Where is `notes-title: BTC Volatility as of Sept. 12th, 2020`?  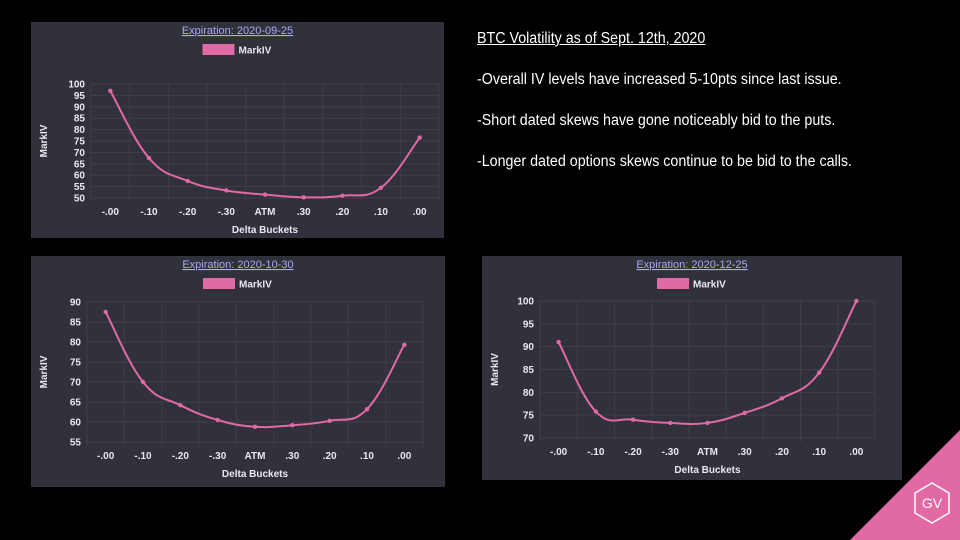 notes-title: BTC Volatility as of Sept. 12th, 2020 is located at coordinates (591, 38).